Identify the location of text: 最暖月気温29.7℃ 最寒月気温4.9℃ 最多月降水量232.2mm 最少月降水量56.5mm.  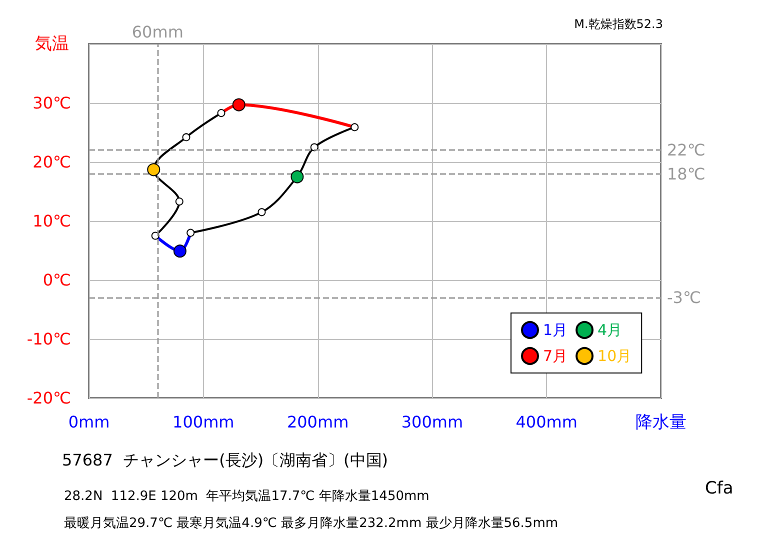
(311, 523).